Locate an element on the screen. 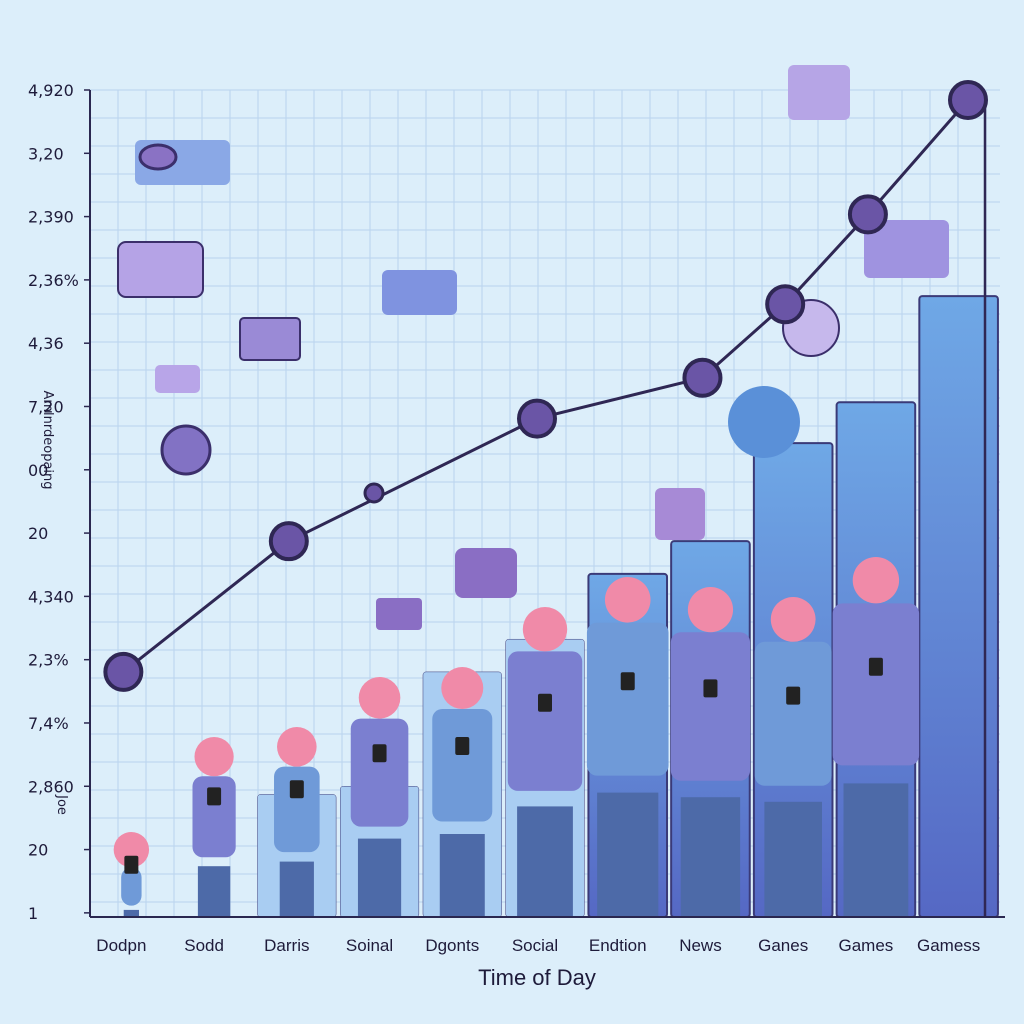 This screenshot has width=1024, height=1024. profile-card-icon is located at coordinates (160, 269).